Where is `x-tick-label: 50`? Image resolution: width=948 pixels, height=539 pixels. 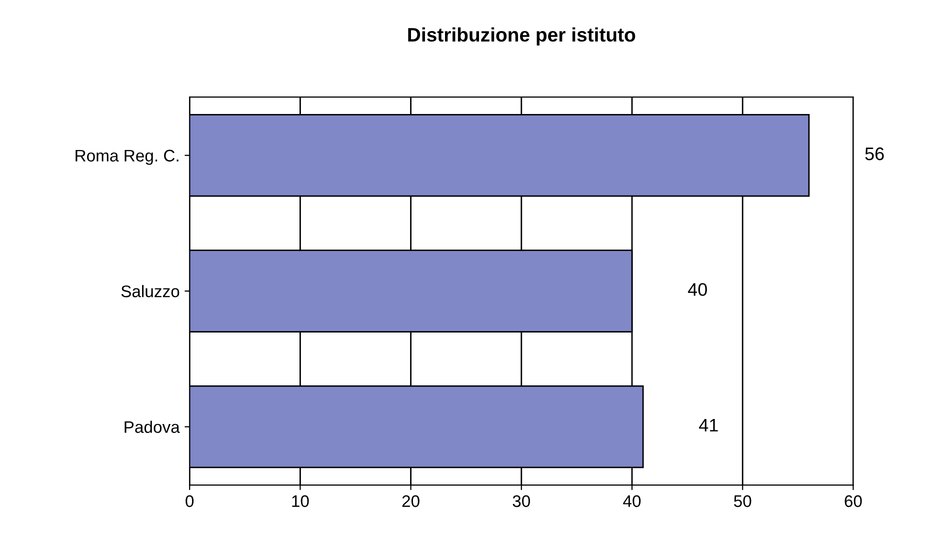 x-tick-label: 50 is located at coordinates (743, 501).